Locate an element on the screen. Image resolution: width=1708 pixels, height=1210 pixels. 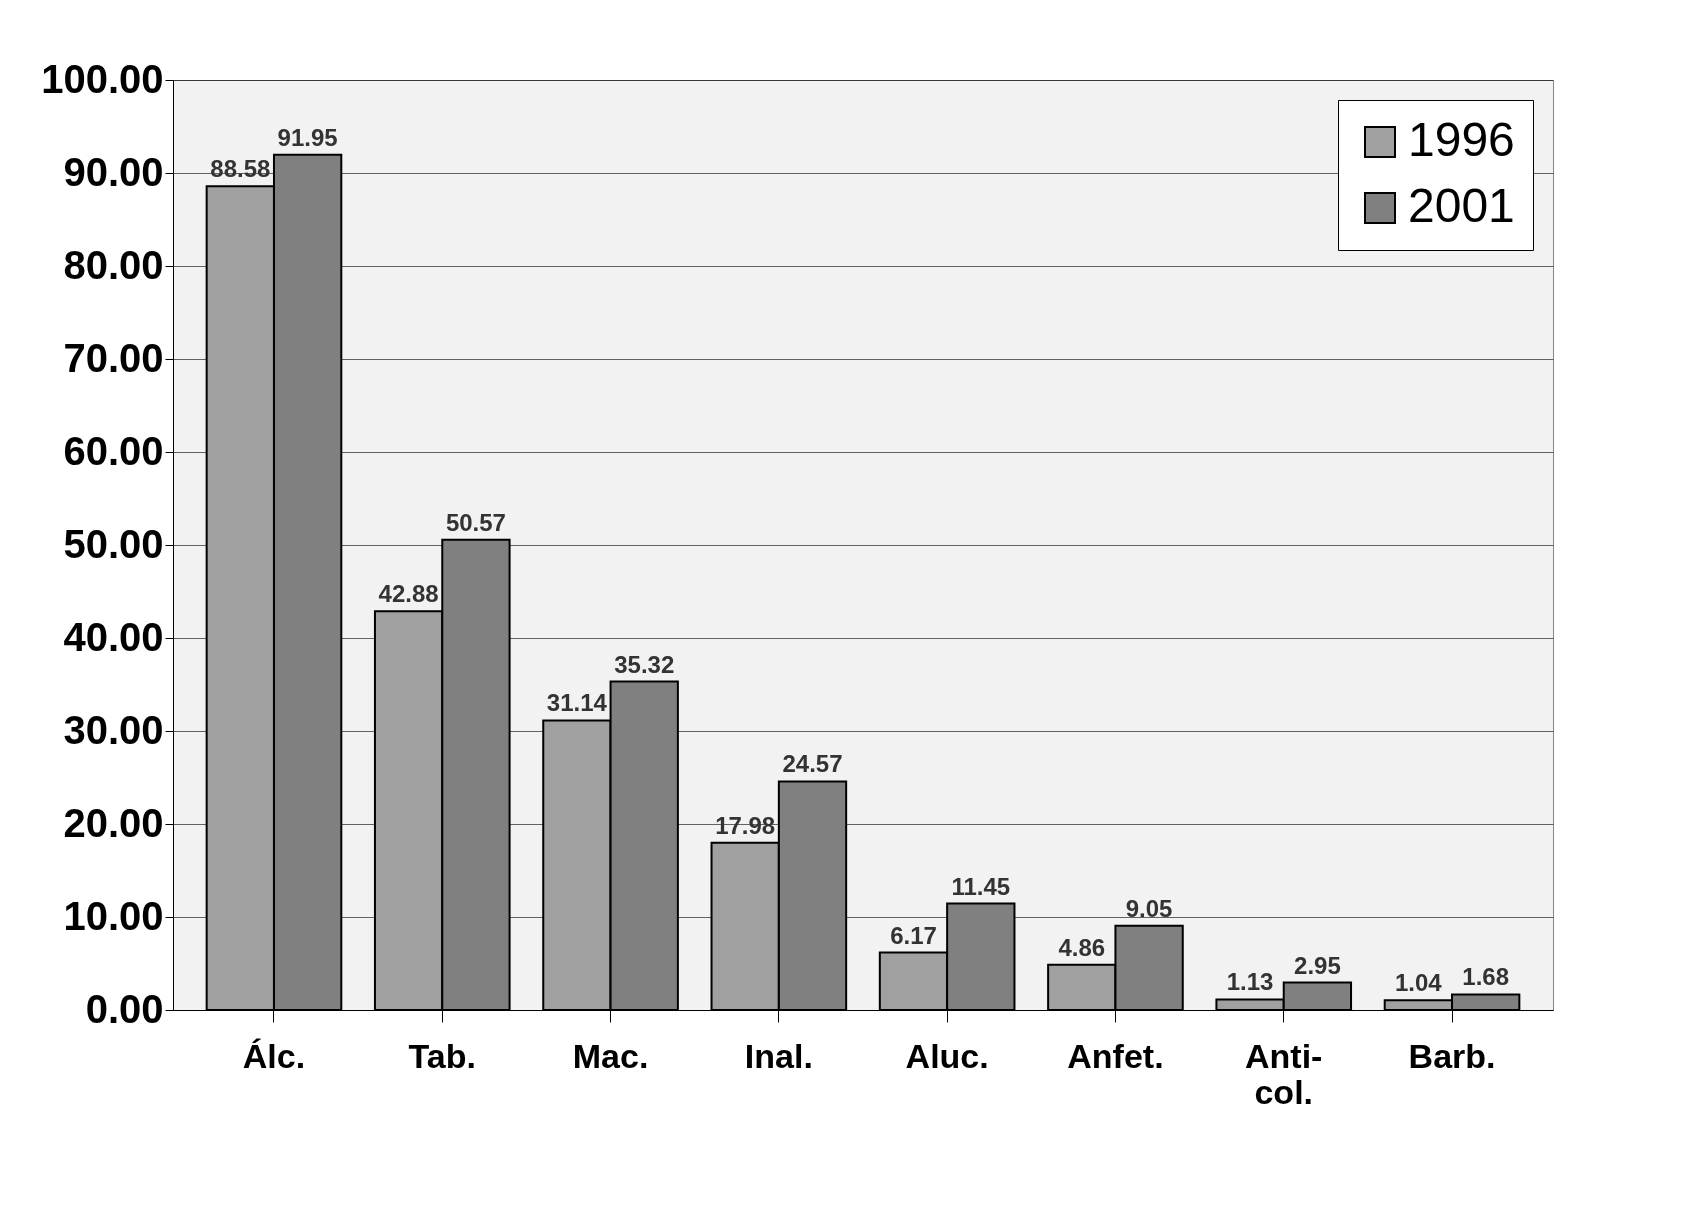
y-tick-label: 20.00 is located at coordinates (113, 822).